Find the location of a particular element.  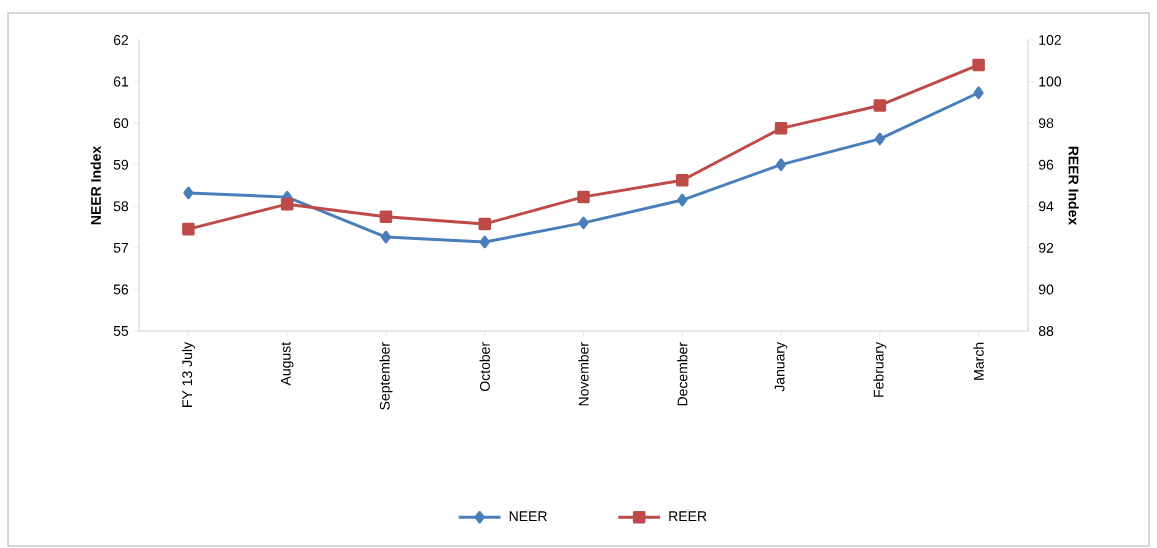

x-tick-label: October is located at coordinates (484, 367).